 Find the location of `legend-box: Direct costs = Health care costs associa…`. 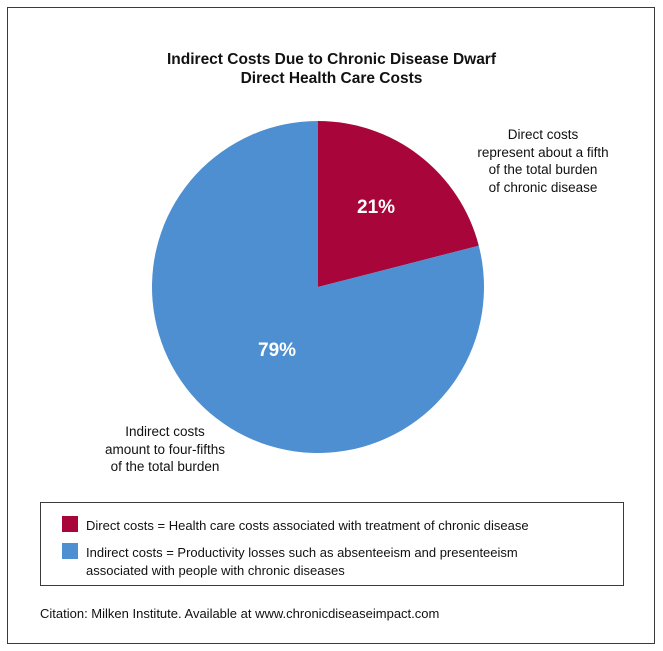

legend-box: Direct costs = Health care costs associa… is located at coordinates (332, 544).